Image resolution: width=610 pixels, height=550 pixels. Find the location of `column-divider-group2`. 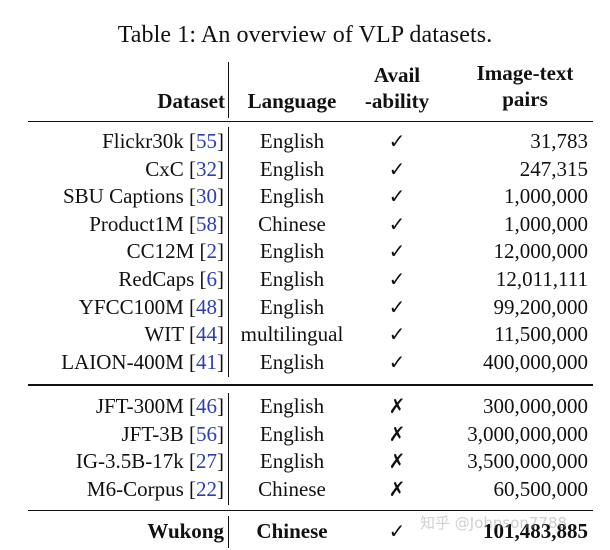

column-divider-group2 is located at coordinates (228, 449).